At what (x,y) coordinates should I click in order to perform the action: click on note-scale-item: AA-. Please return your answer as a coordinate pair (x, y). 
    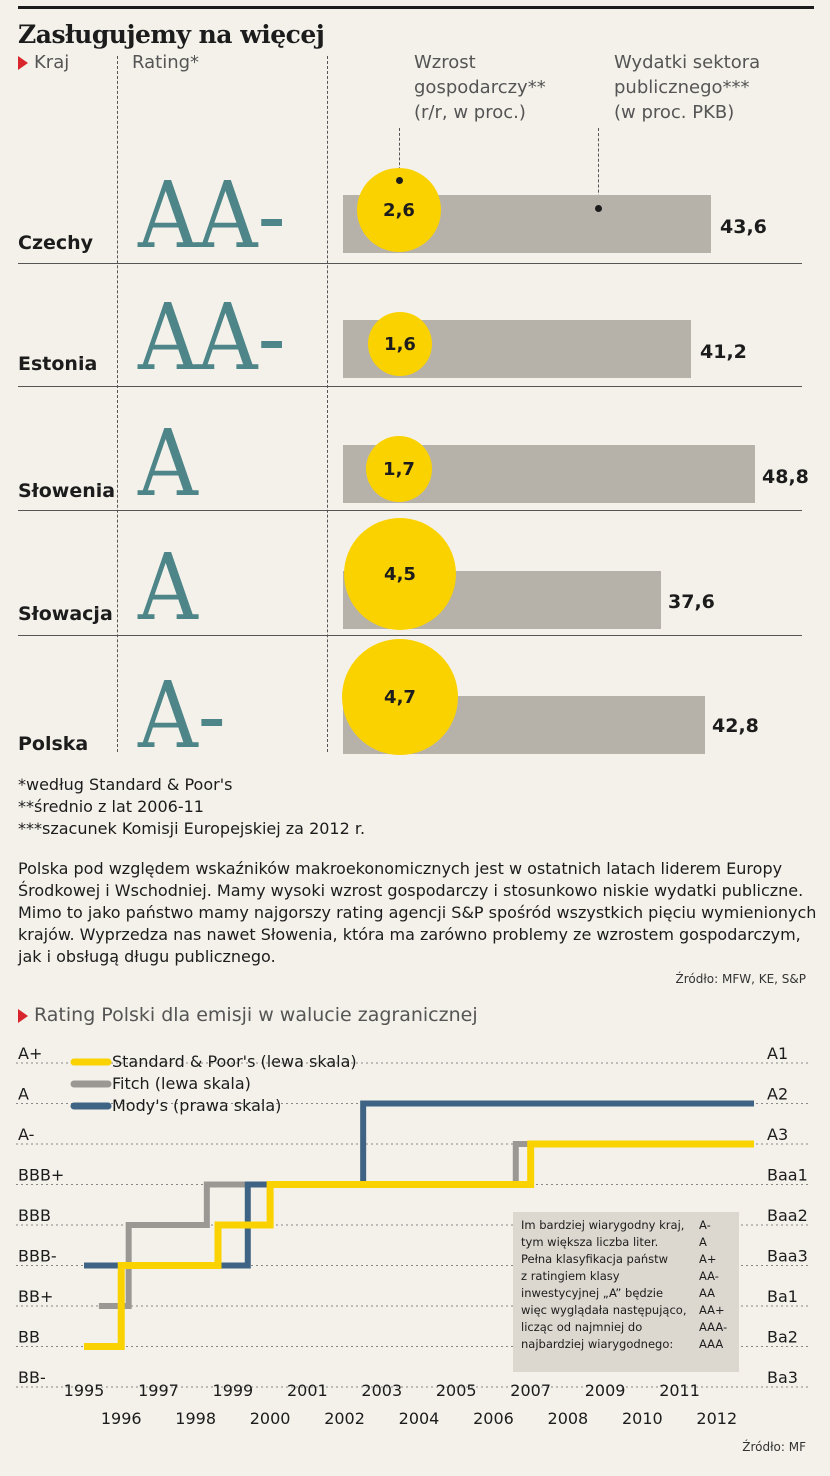
    Looking at the image, I should click on (709, 1276).